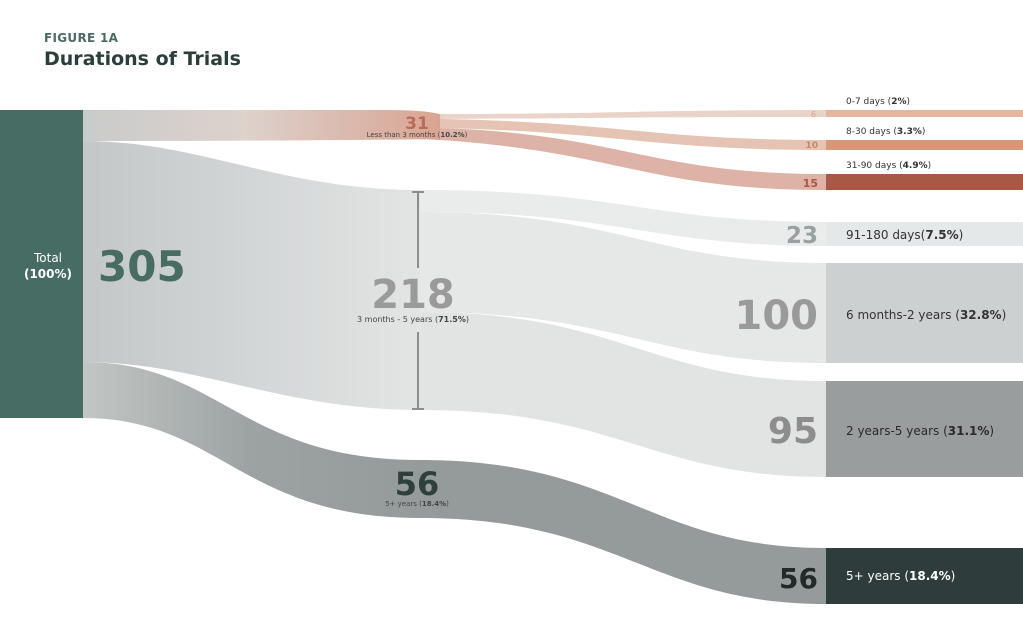 The height and width of the screenshot is (627, 1023). Describe the element at coordinates (261, 125) in the screenshot. I see `flow-total-short` at that location.